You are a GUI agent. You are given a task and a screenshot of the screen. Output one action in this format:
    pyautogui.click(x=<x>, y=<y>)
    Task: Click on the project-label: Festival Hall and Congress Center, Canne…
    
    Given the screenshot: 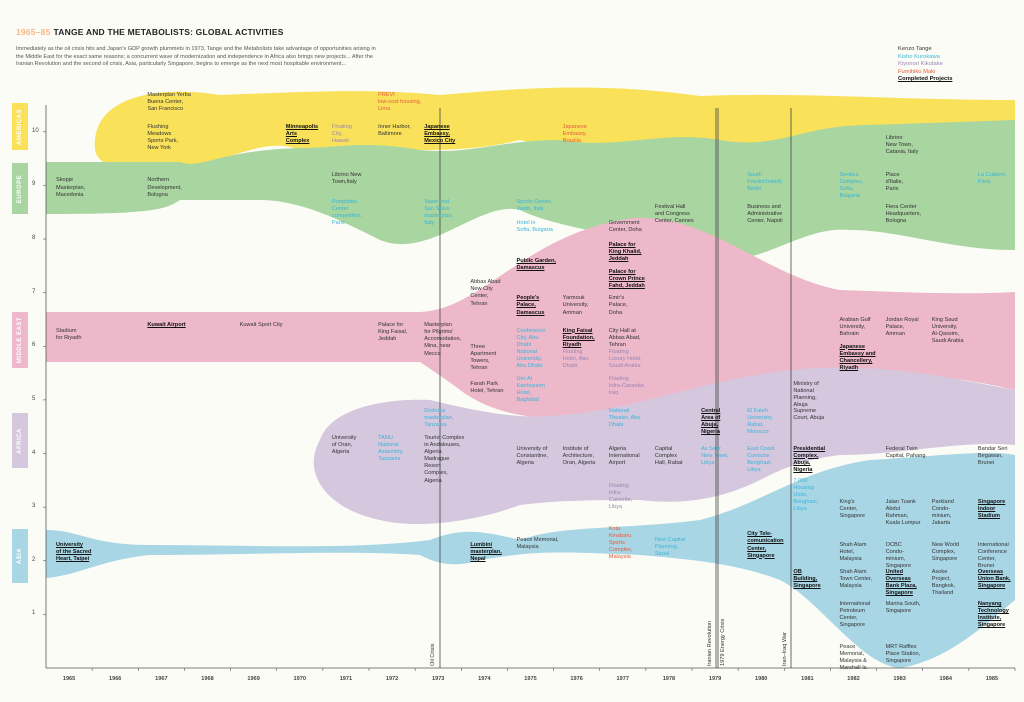 What is the action you would take?
    pyautogui.click(x=674, y=214)
    